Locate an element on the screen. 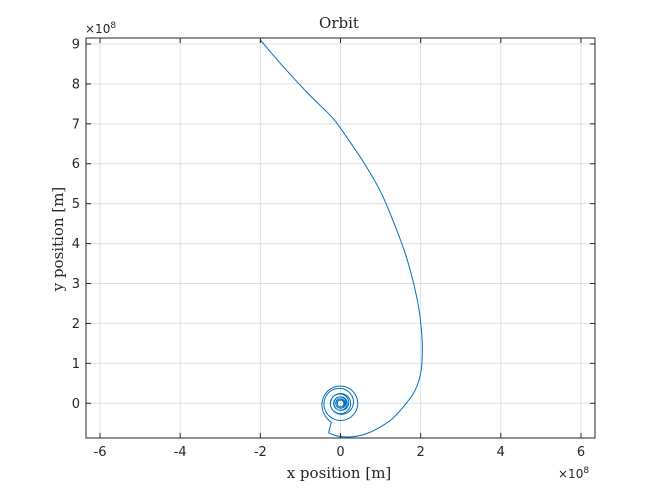  x-axis-label: x position [m] is located at coordinates (339, 473).